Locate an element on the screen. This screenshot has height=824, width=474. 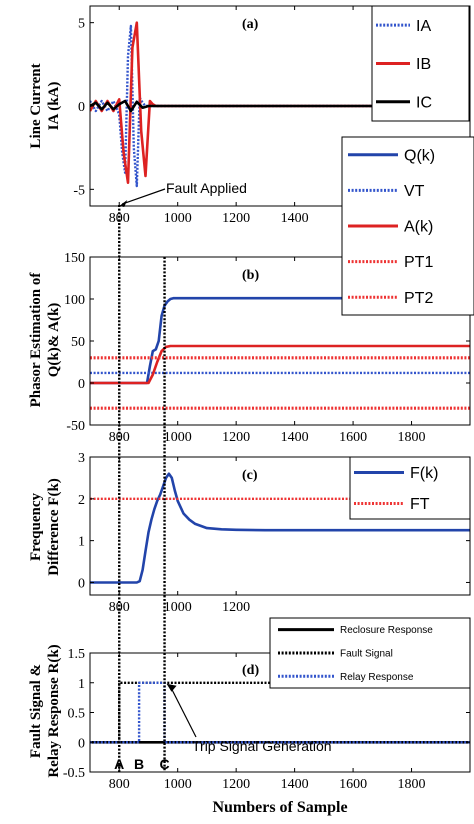
y-axis-label-line: Q(k)& A(k) is located at coordinates (54, 340).